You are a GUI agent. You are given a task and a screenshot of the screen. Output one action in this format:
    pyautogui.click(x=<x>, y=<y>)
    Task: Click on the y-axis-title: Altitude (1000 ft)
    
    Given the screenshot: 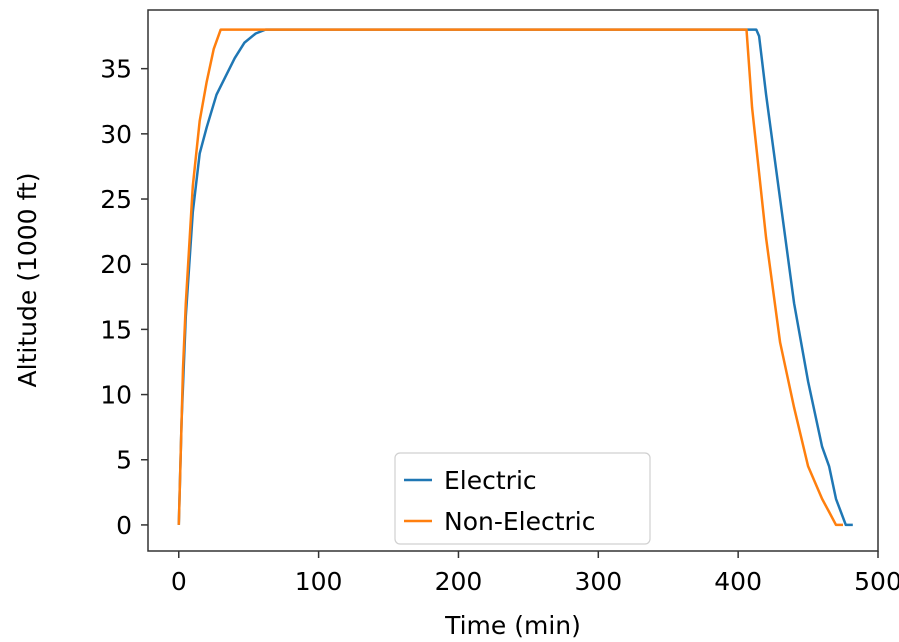 What is the action you would take?
    pyautogui.click(x=27, y=280)
    